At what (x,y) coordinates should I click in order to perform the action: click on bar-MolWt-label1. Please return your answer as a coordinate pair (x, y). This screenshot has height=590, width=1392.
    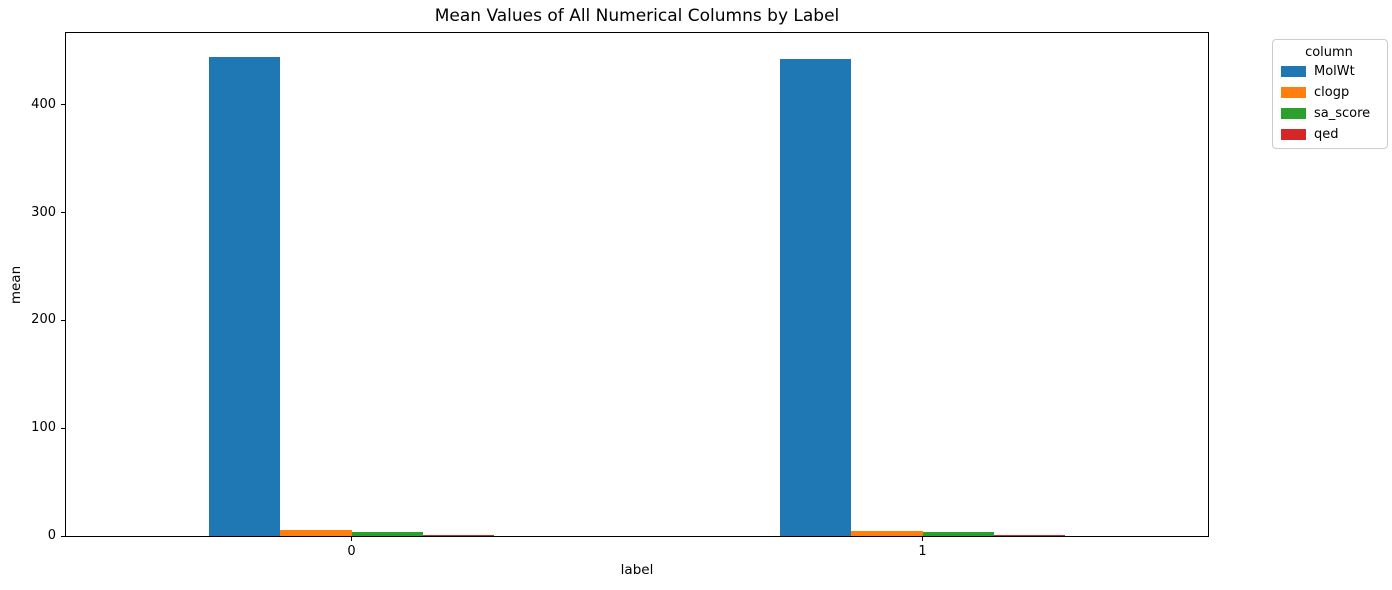
    Looking at the image, I should click on (815, 297).